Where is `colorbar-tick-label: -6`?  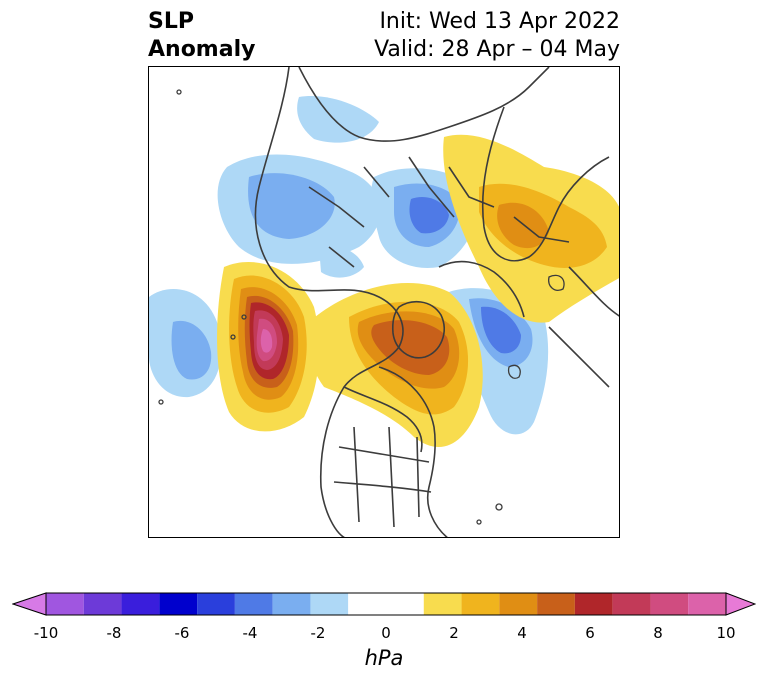 colorbar-tick-label: -6 is located at coordinates (182, 633).